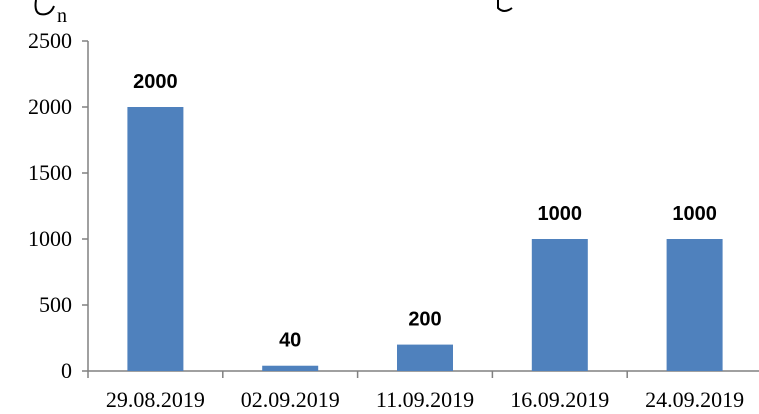 The width and height of the screenshot is (759, 414). What do you see at coordinates (273, 8) in the screenshot?
I see `decorative-header-fragments` at bounding box center [273, 8].